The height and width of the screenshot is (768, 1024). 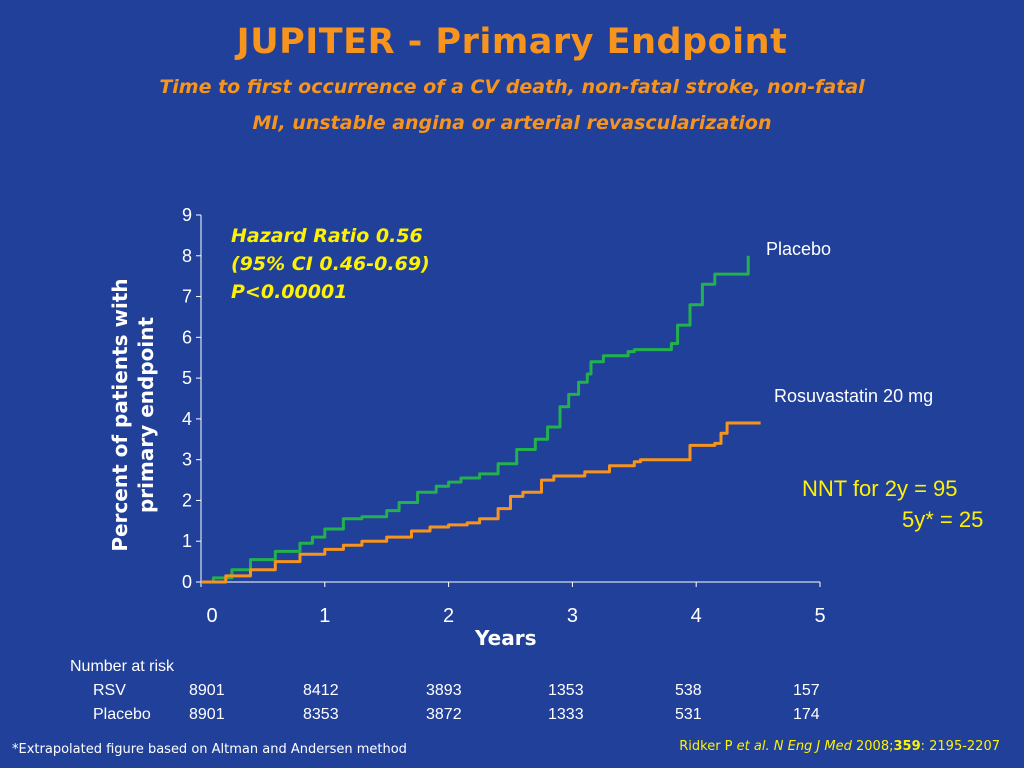 I want to click on x-axis-label: Years, so click(x=506, y=638).